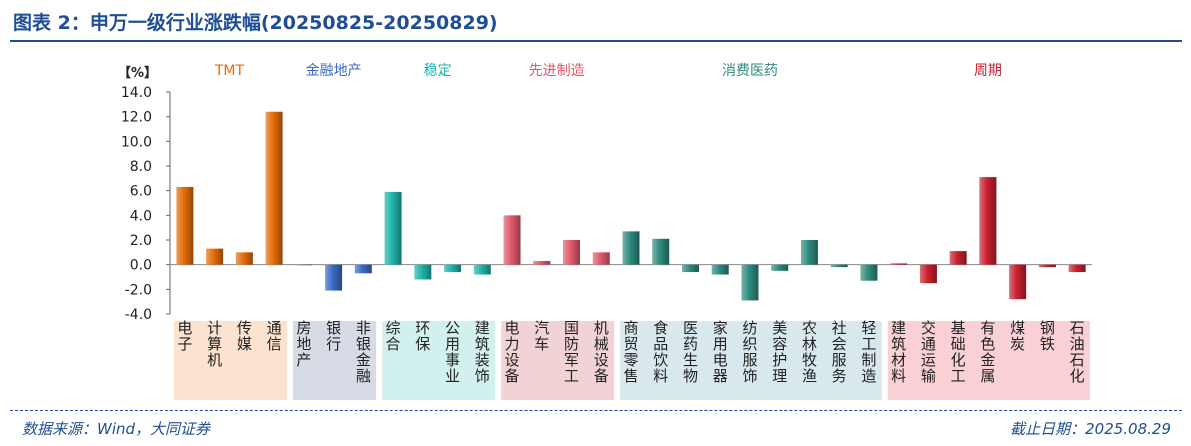 Image resolution: width=1191 pixels, height=446 pixels. Describe the element at coordinates (141, 167) in the screenshot. I see `y-tick-label: 8.0` at that location.